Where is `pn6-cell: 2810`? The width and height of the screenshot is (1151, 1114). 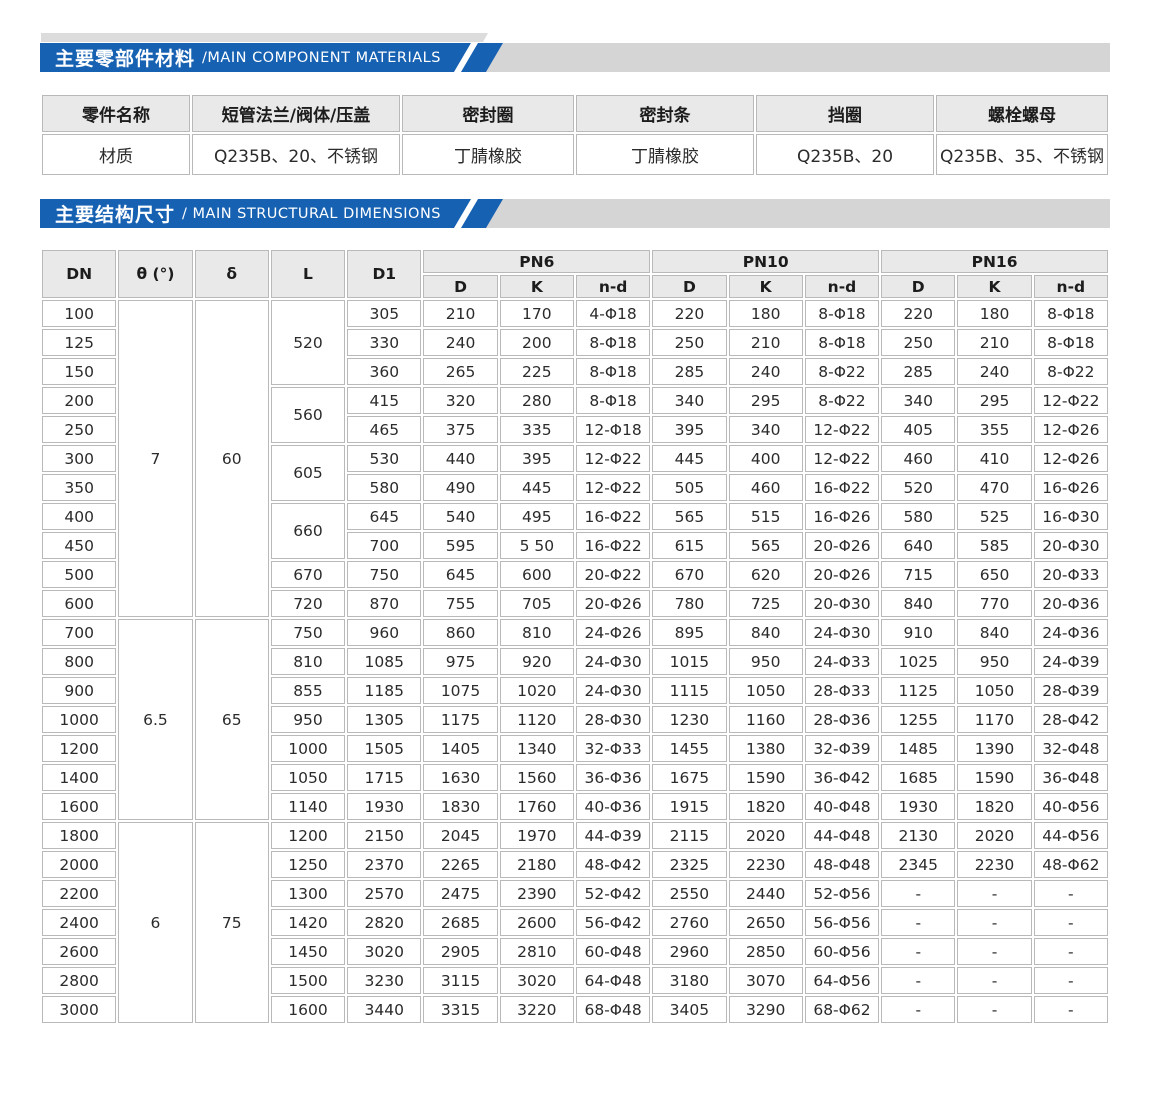
pn6-cell: 2810 is located at coordinates (536, 951).